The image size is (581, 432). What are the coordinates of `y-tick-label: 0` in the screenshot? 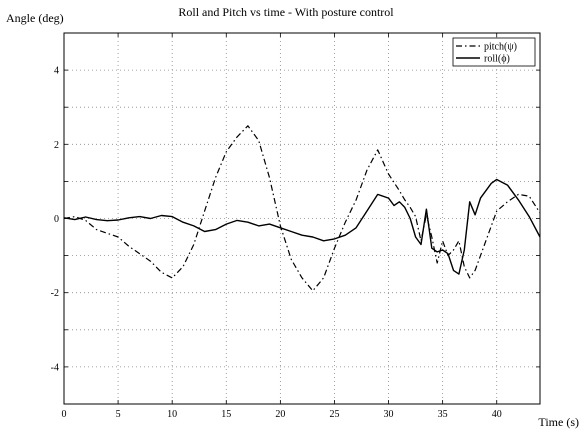 It's located at (56, 219).